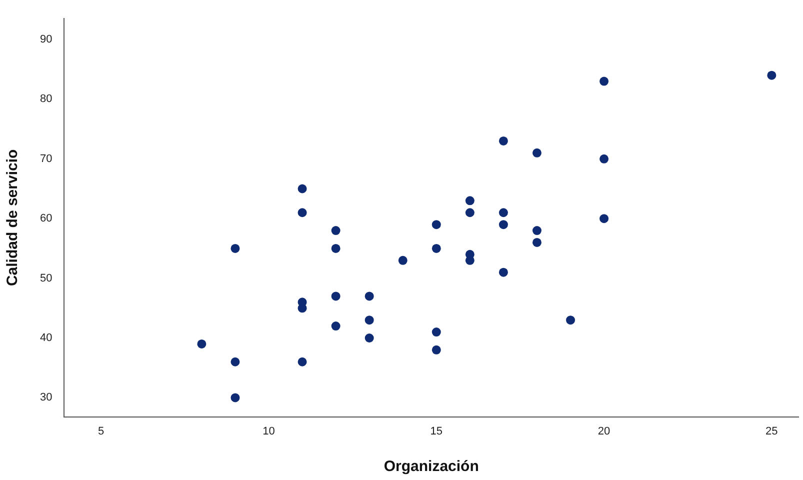  Describe the element at coordinates (46, 218) in the screenshot. I see `y-tick-label: 60` at that location.